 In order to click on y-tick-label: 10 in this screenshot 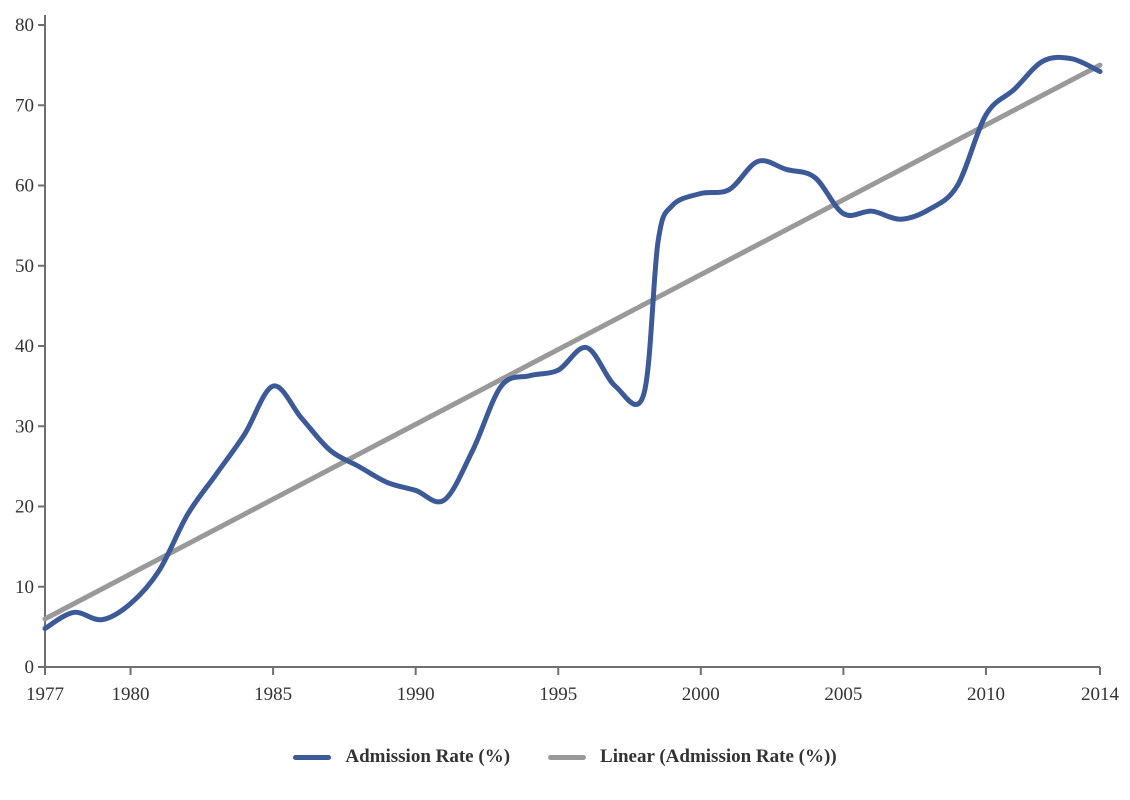, I will do `click(24, 587)`.